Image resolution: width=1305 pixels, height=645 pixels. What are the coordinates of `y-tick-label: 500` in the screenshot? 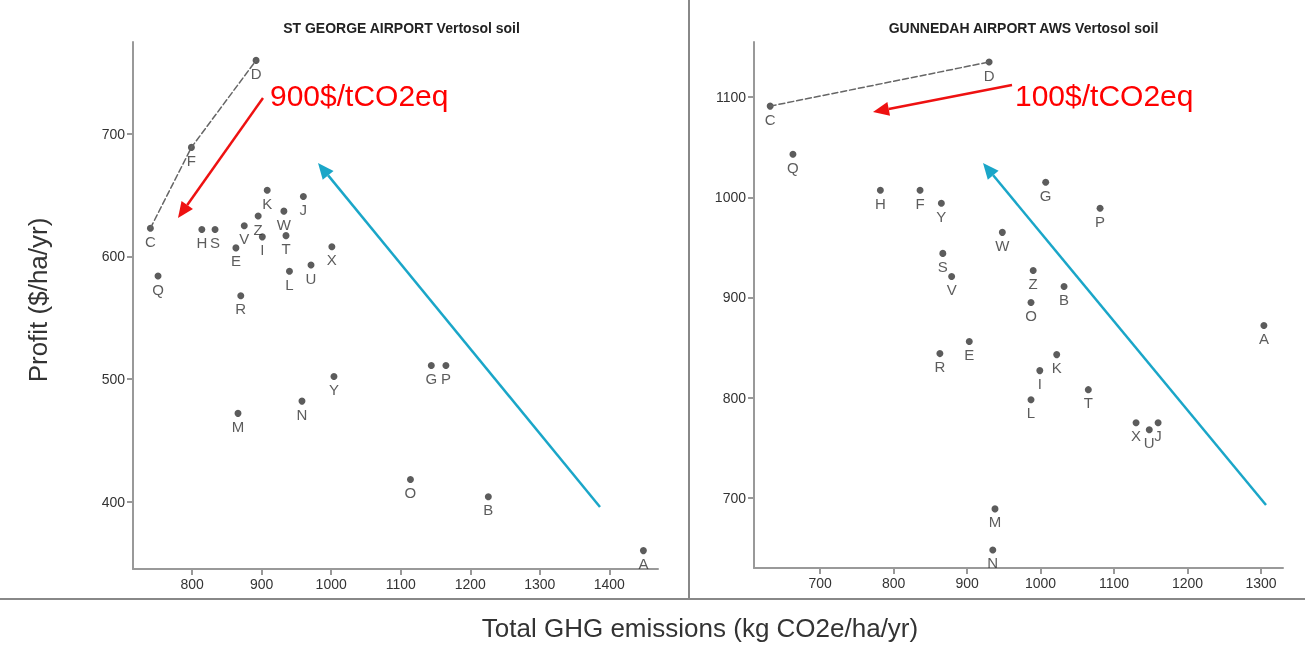 It's located at (113, 379).